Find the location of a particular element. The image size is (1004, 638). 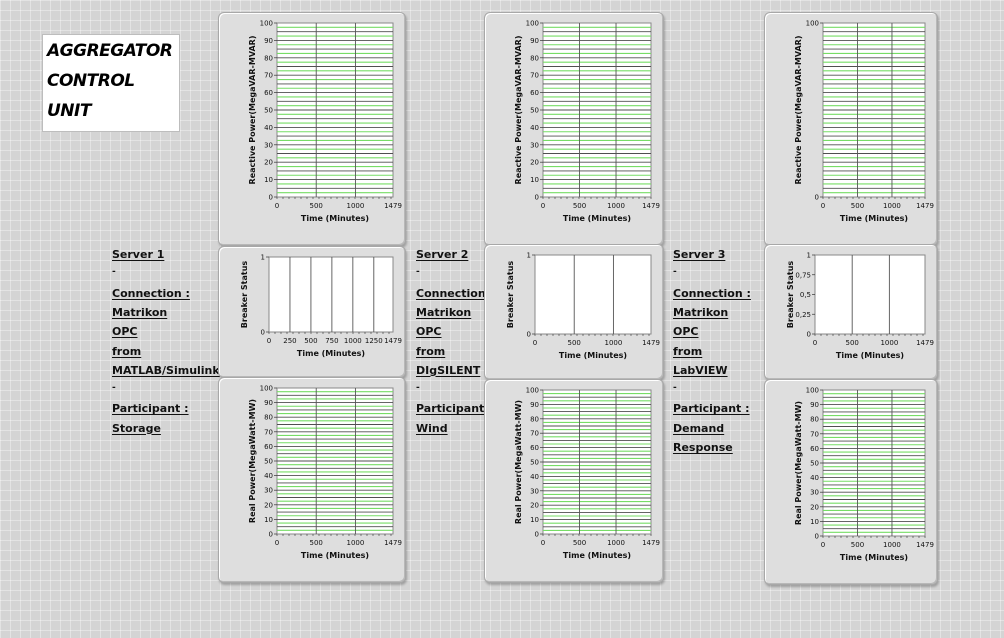

server-info-line: Participant : is located at coordinates (150, 409).